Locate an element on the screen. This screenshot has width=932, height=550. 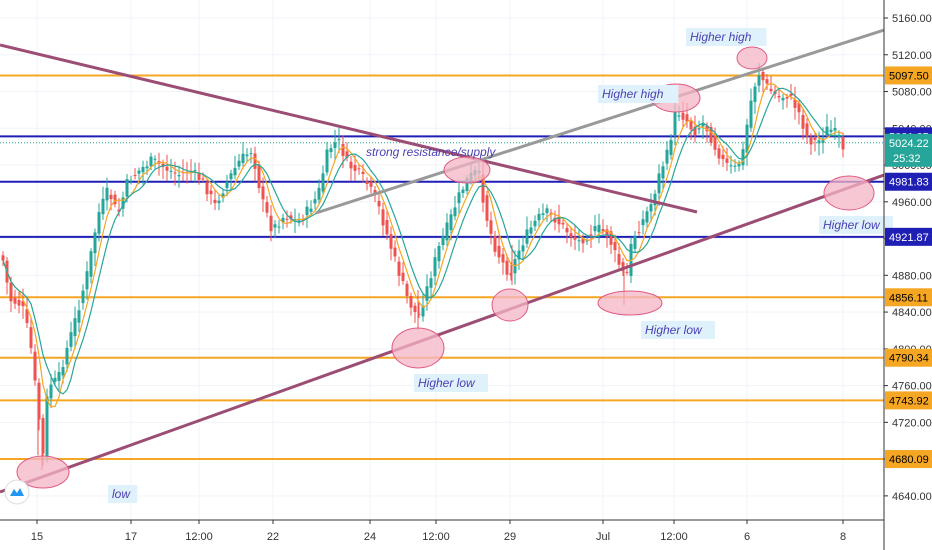
higher-low-ellipse is located at coordinates (630, 303).